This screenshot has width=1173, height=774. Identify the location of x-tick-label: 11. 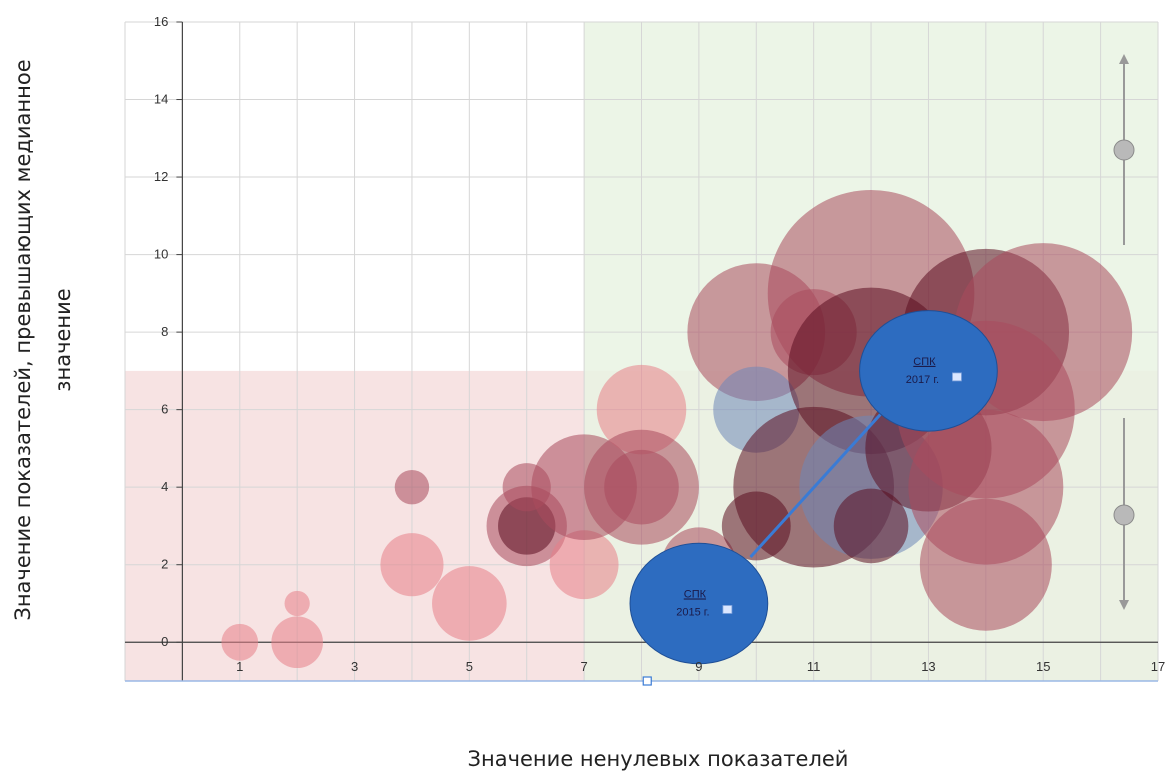
(814, 666).